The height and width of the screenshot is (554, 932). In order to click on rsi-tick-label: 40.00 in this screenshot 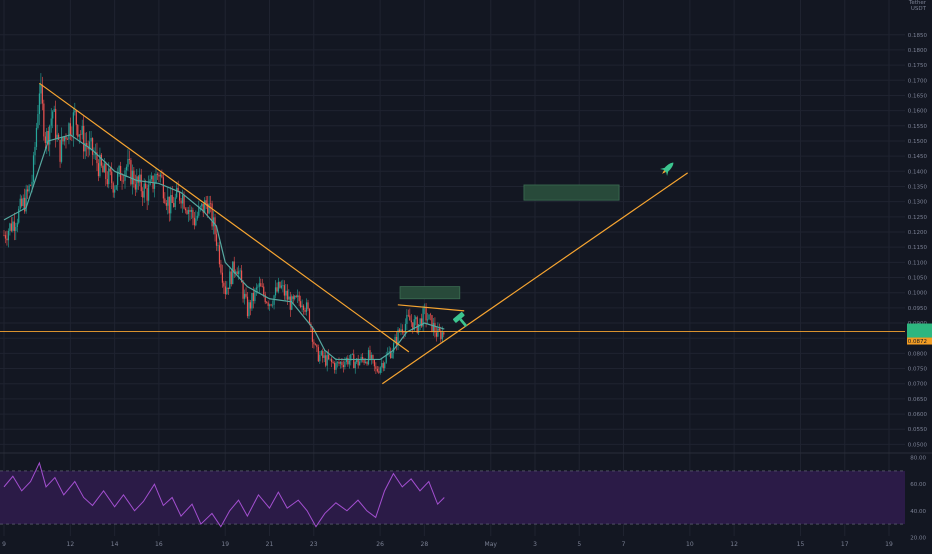, I will do `click(918, 512)`.